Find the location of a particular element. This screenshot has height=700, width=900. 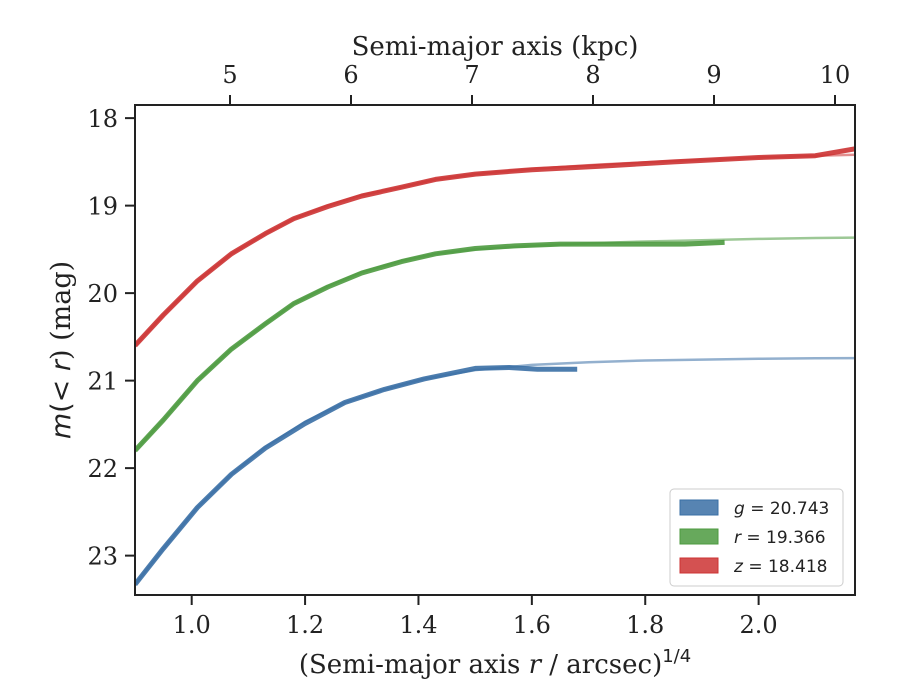

top-tick-label: 7 is located at coordinates (471, 75).